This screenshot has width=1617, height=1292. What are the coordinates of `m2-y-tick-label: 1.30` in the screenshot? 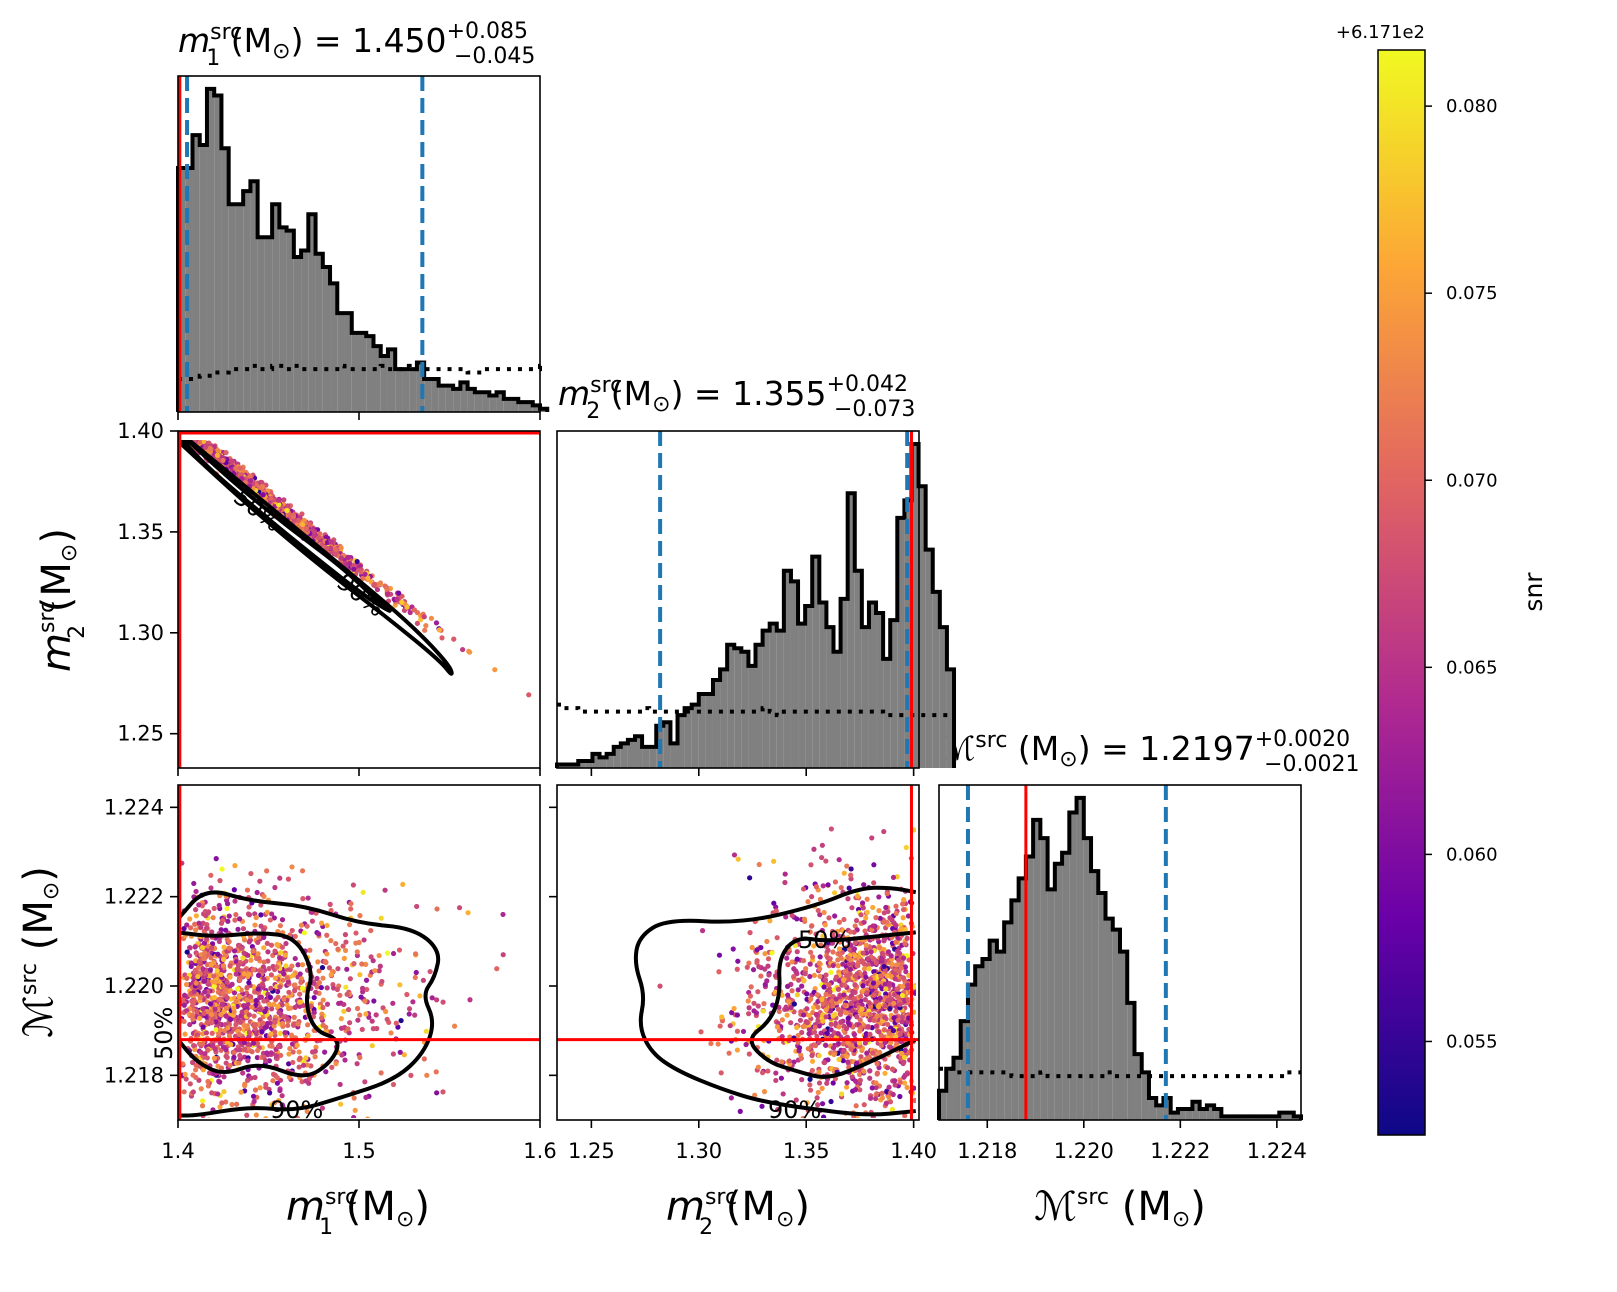 It's located at (140, 633).